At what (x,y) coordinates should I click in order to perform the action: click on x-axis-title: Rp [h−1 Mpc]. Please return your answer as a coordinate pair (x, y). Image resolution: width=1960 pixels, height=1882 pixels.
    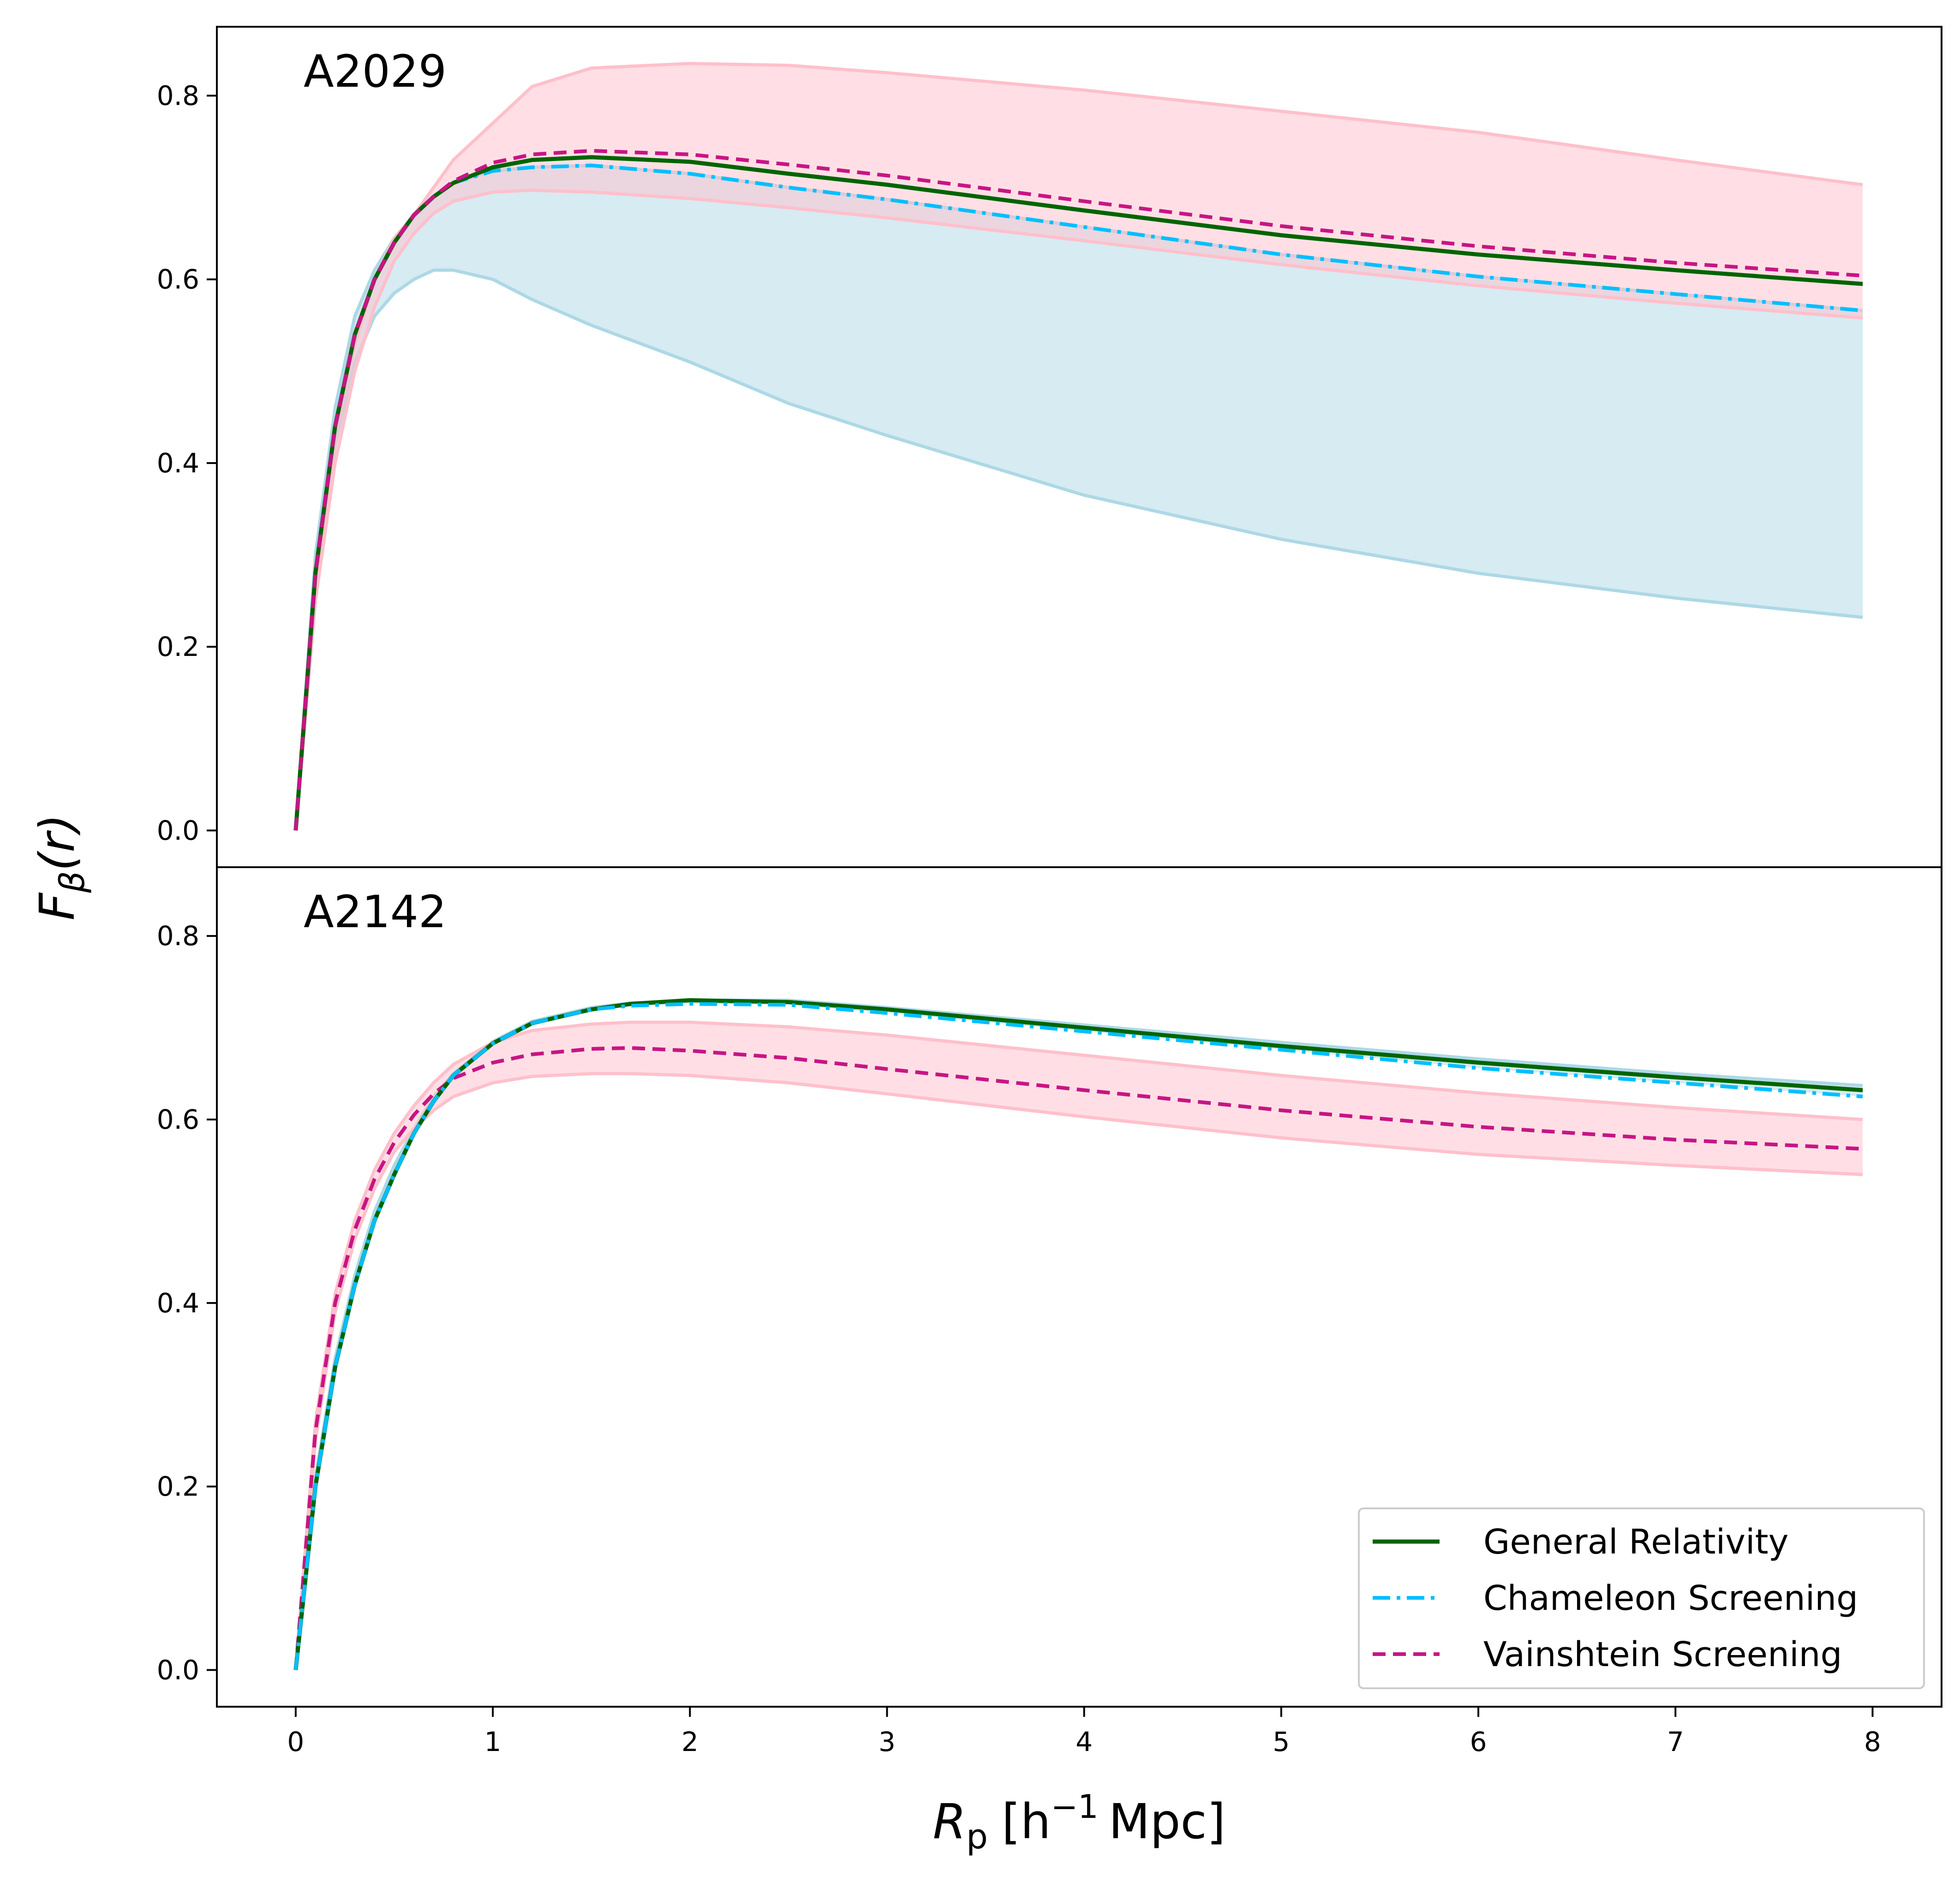
    Looking at the image, I should click on (1079, 1822).